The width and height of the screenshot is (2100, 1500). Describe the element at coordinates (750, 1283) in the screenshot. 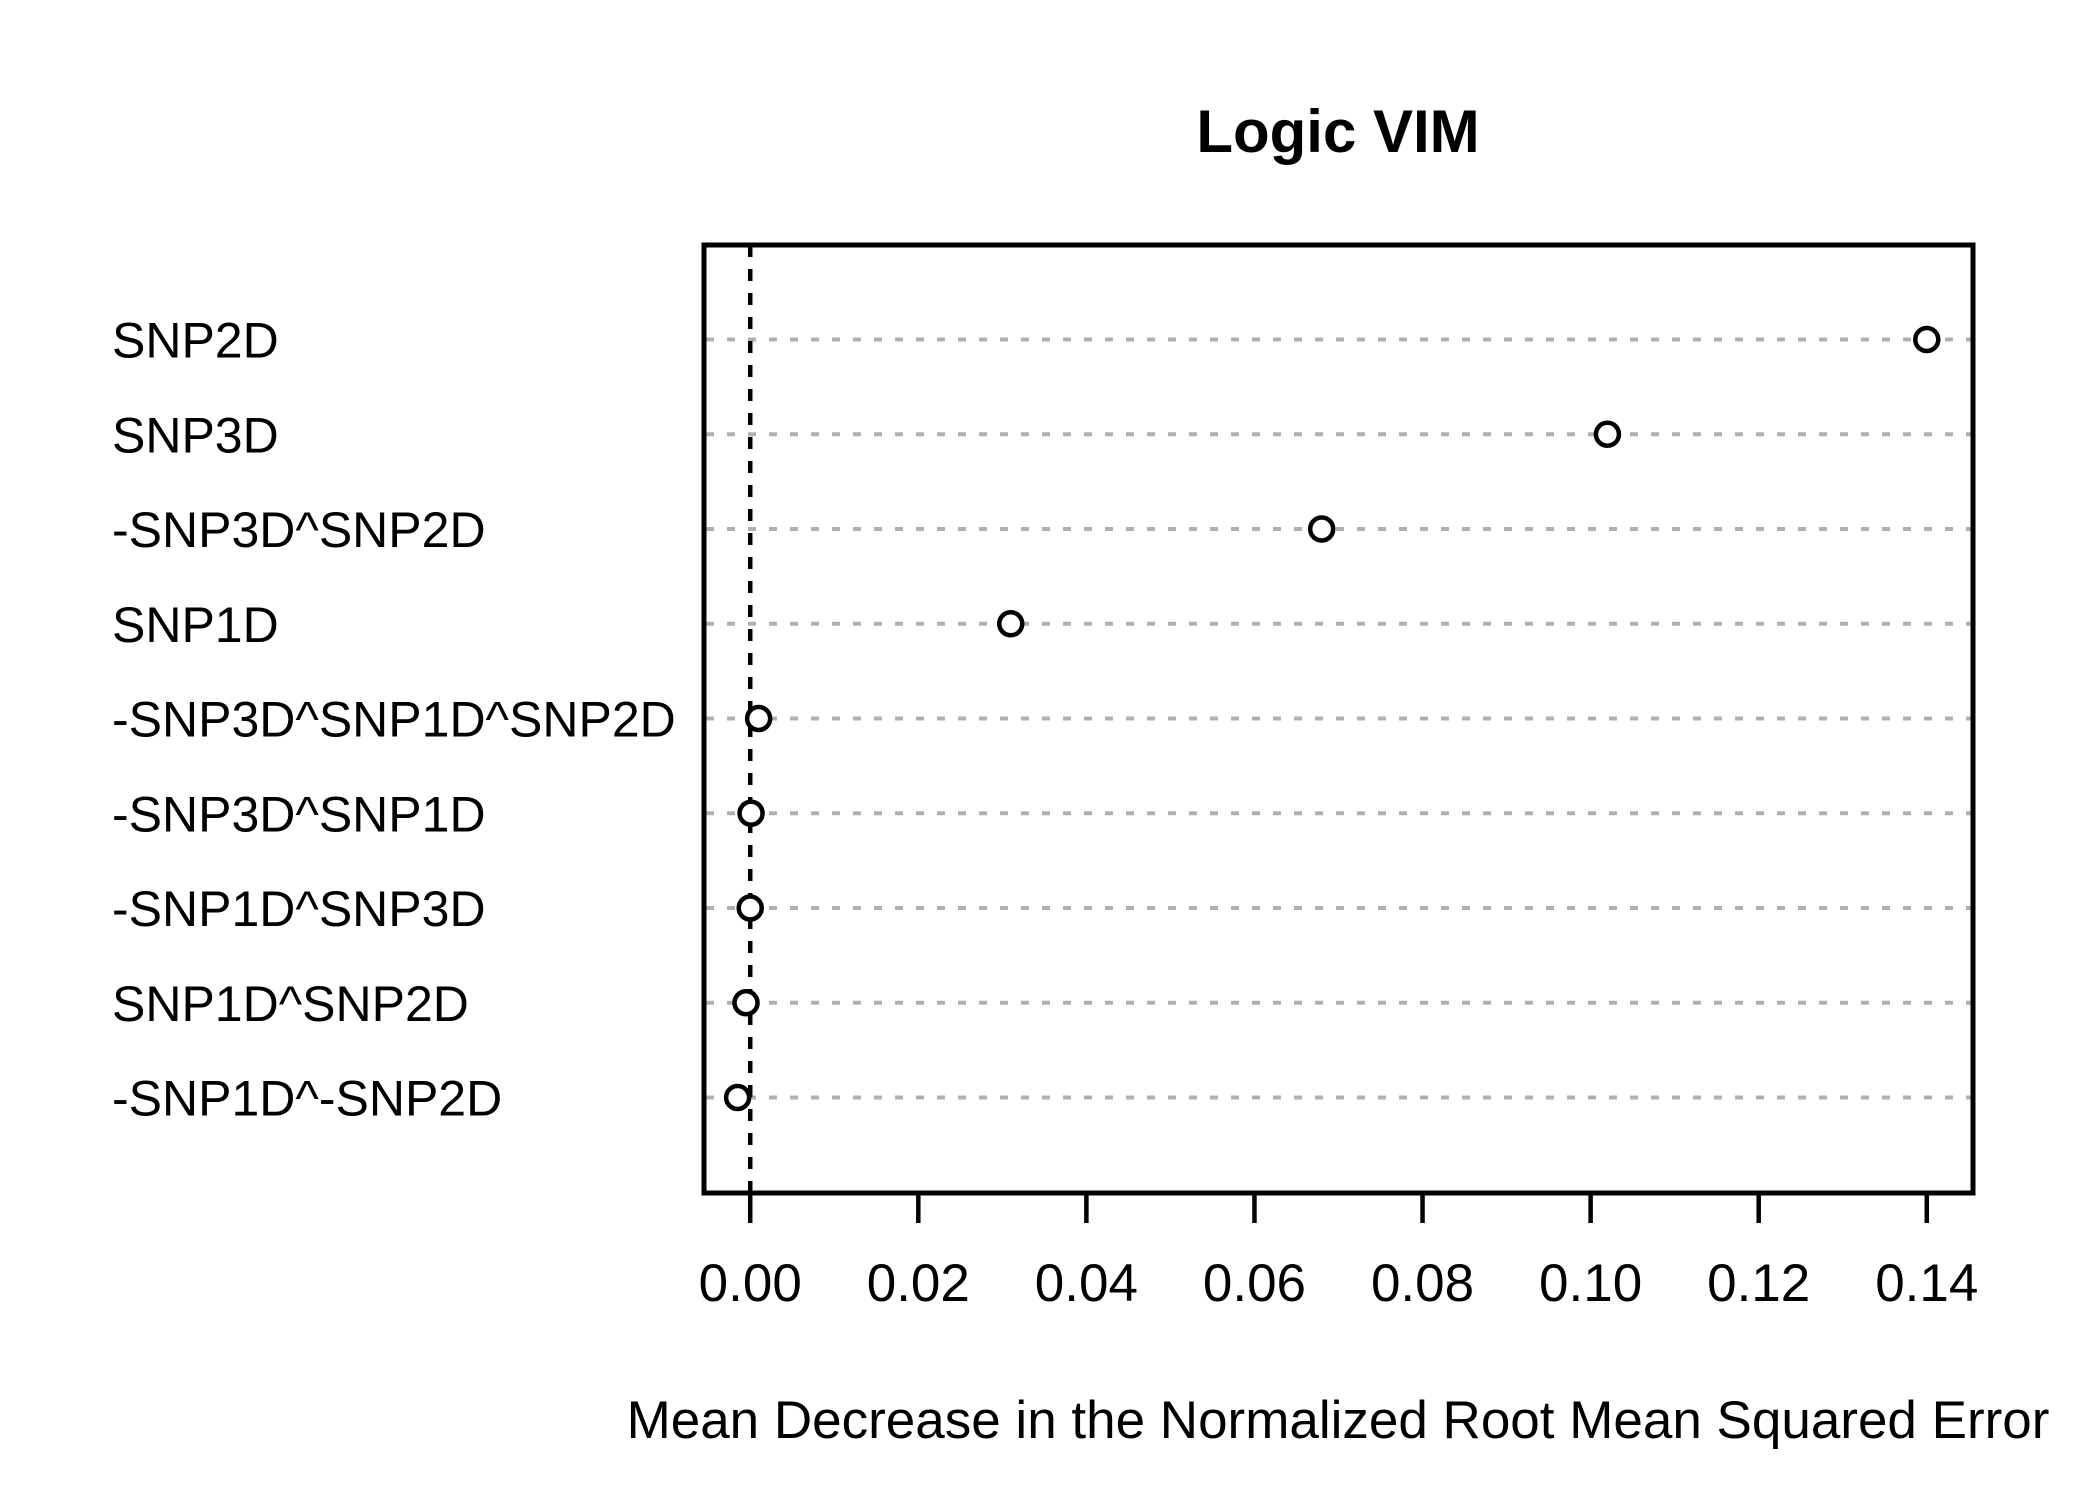

I see `x-tick-label: 0.00` at that location.